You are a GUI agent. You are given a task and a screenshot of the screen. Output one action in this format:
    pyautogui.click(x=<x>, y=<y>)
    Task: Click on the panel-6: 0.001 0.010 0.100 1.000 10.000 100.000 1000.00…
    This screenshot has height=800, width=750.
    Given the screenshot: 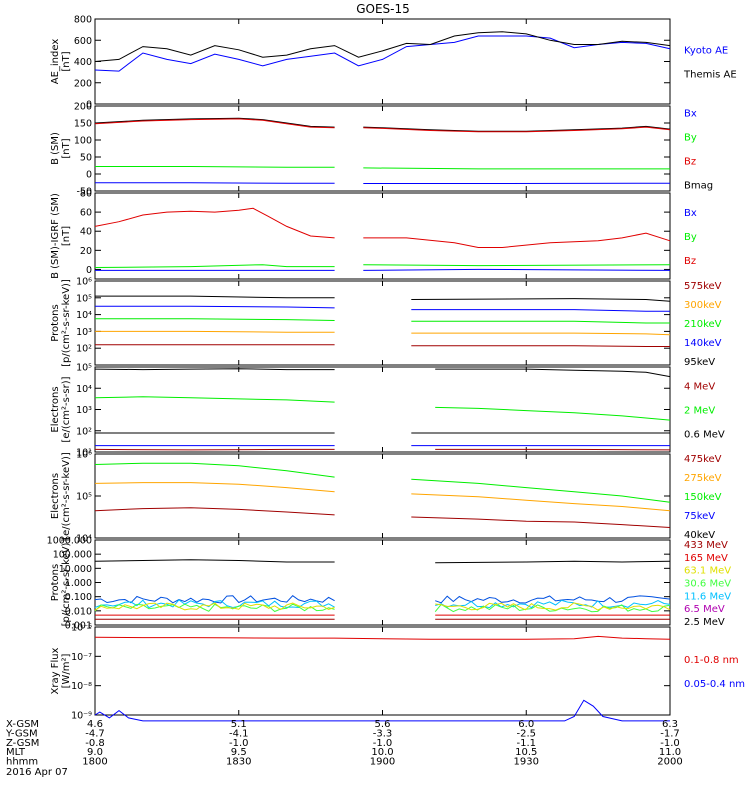 What is the action you would take?
    pyautogui.click(x=389, y=584)
    